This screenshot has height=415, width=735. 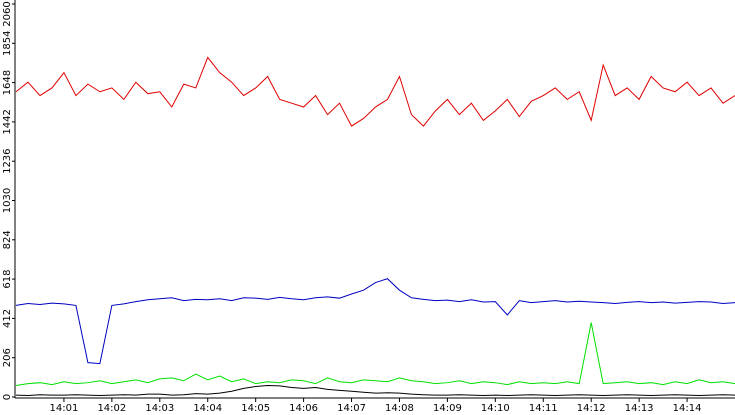 I want to click on y-tick-label: 2060, so click(x=7, y=13).